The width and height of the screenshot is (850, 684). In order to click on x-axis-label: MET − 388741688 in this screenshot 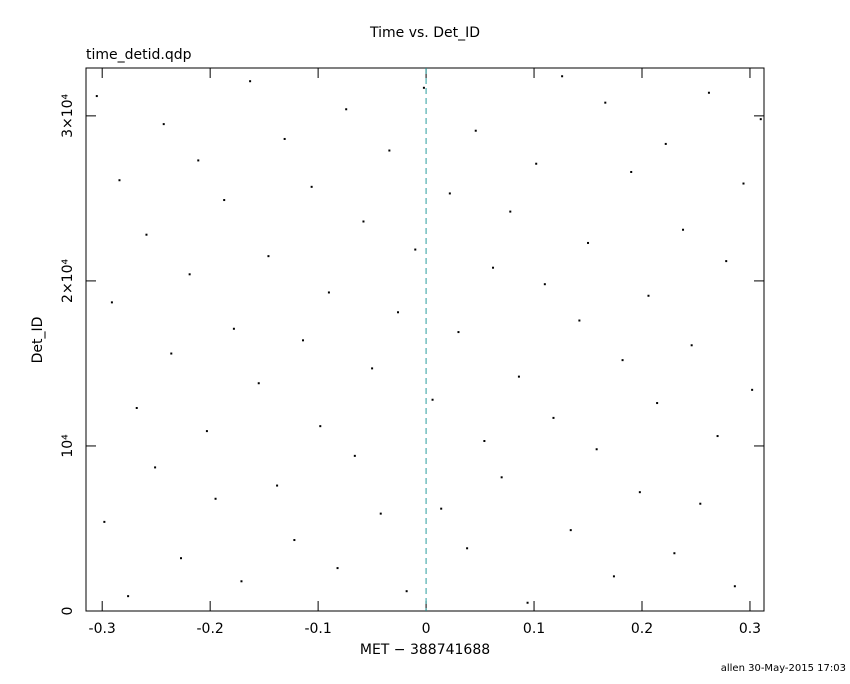, I will do `click(425, 650)`.